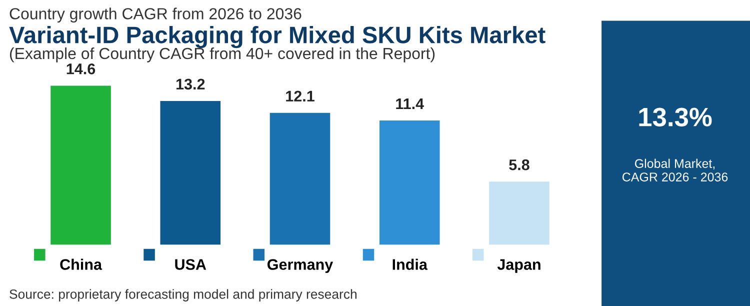  What do you see at coordinates (410, 104) in the screenshot?
I see `data-label: 11.4` at bounding box center [410, 104].